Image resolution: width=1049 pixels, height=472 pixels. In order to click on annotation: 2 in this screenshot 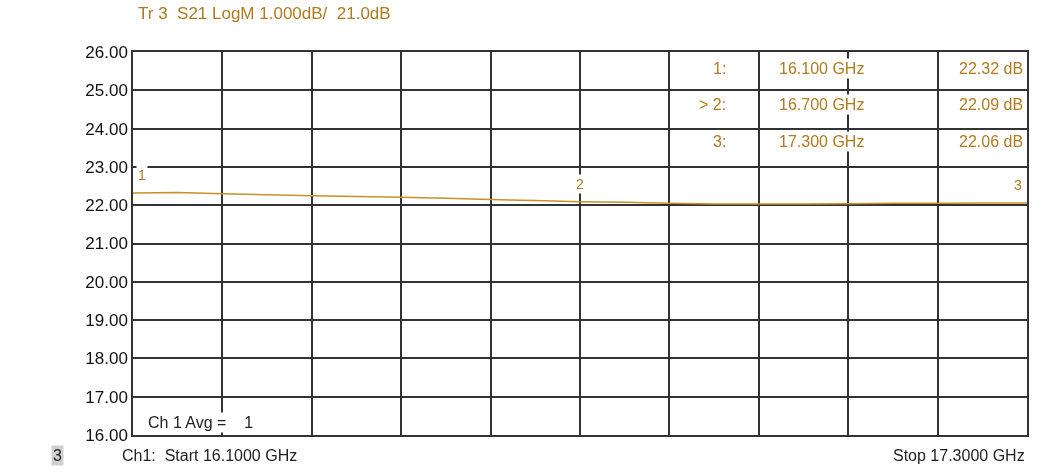, I will do `click(580, 184)`.